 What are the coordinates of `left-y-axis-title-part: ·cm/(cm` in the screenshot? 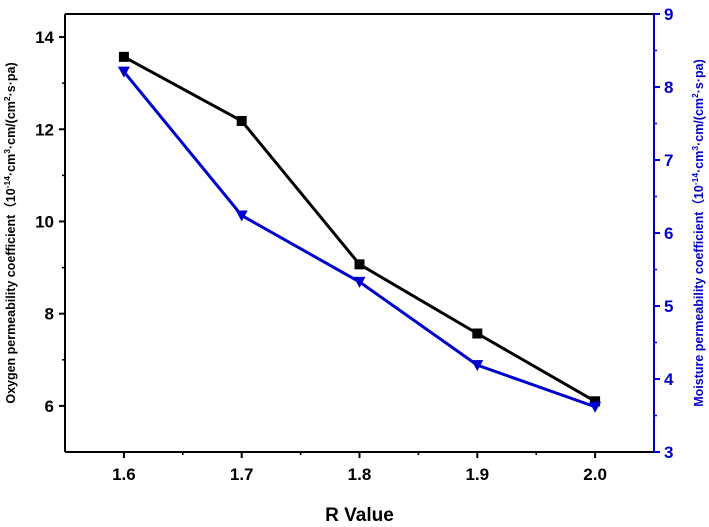 It's located at (11, 125).